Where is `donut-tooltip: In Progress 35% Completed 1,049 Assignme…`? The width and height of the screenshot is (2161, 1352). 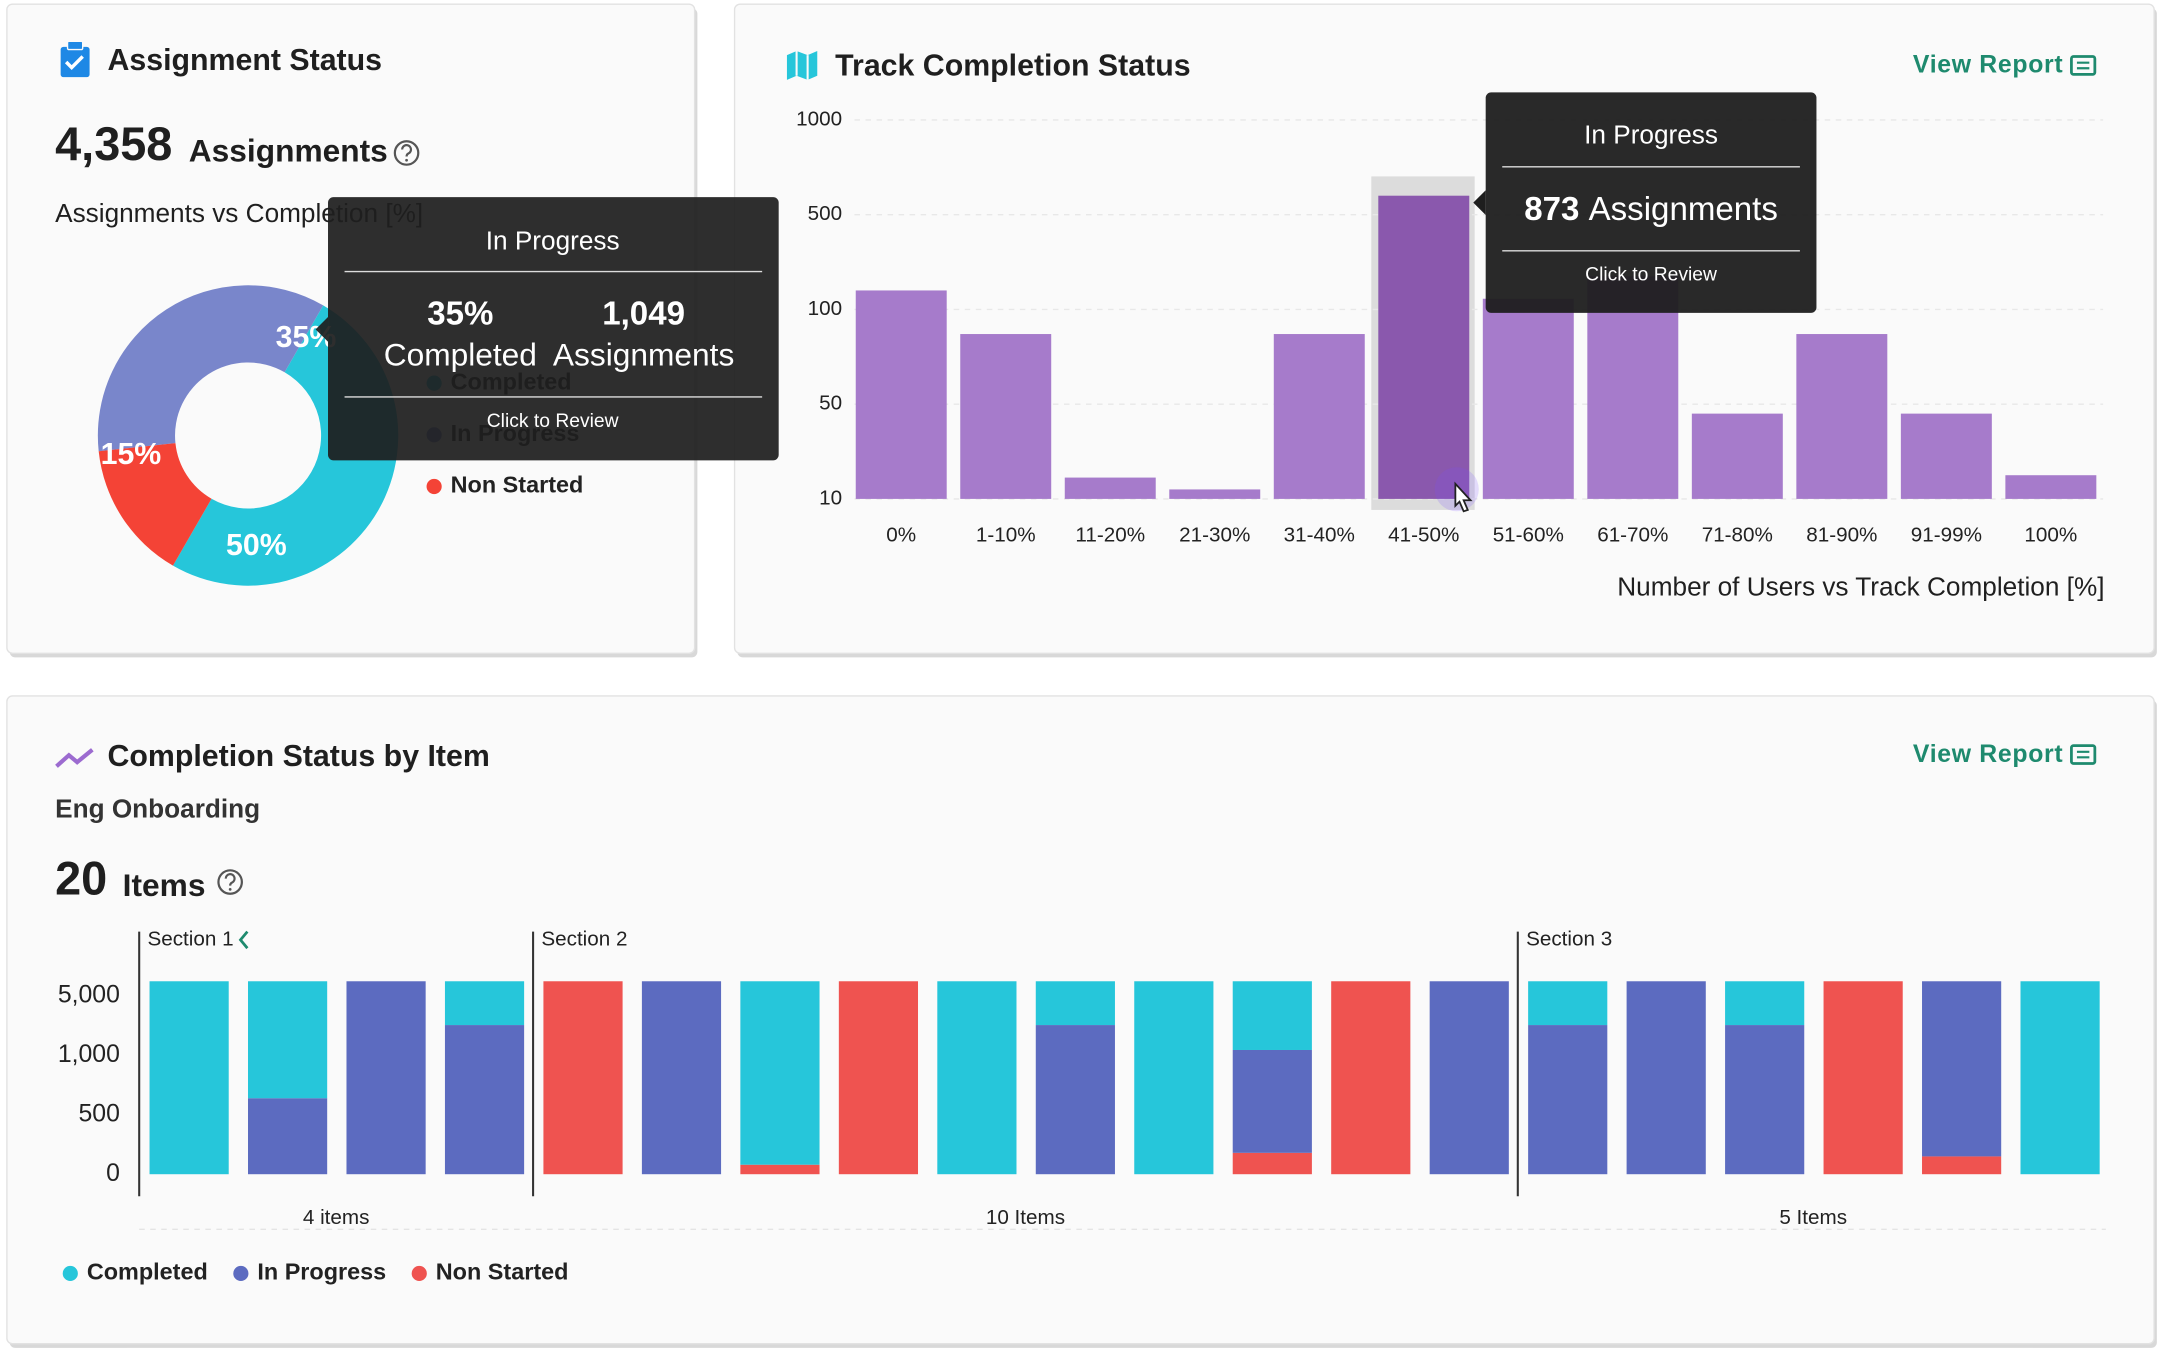
donut-tooltip: In Progress 35% Completed 1,049 Assignme… is located at coordinates (547, 329).